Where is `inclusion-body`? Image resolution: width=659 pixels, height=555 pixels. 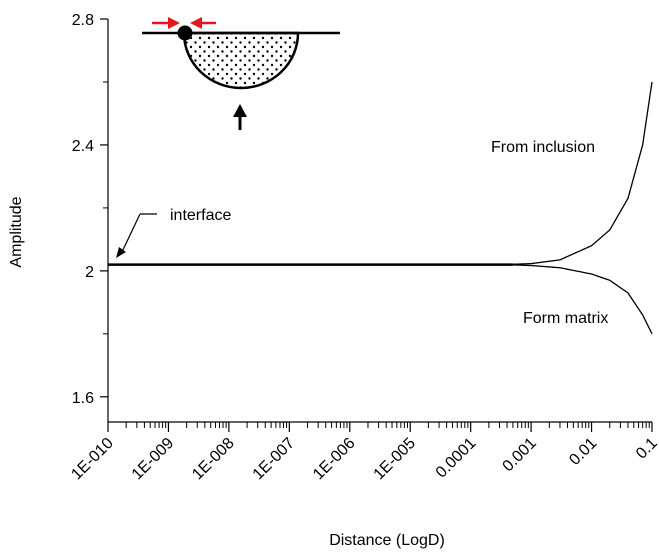
inclusion-body is located at coordinates (241, 60).